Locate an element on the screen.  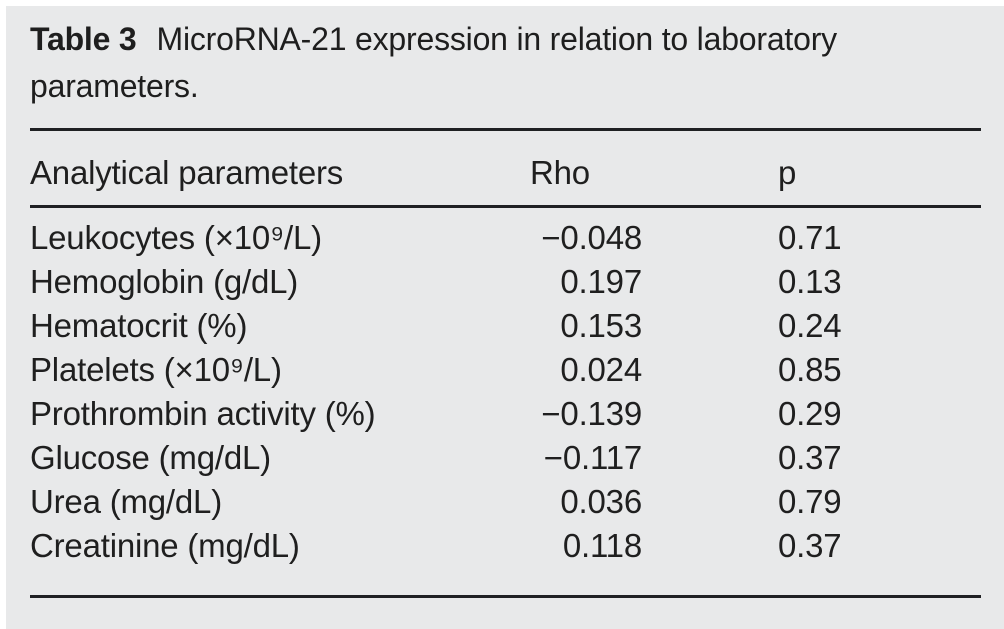
cell-parameter: Urea (mg/dL) is located at coordinates (126, 501).